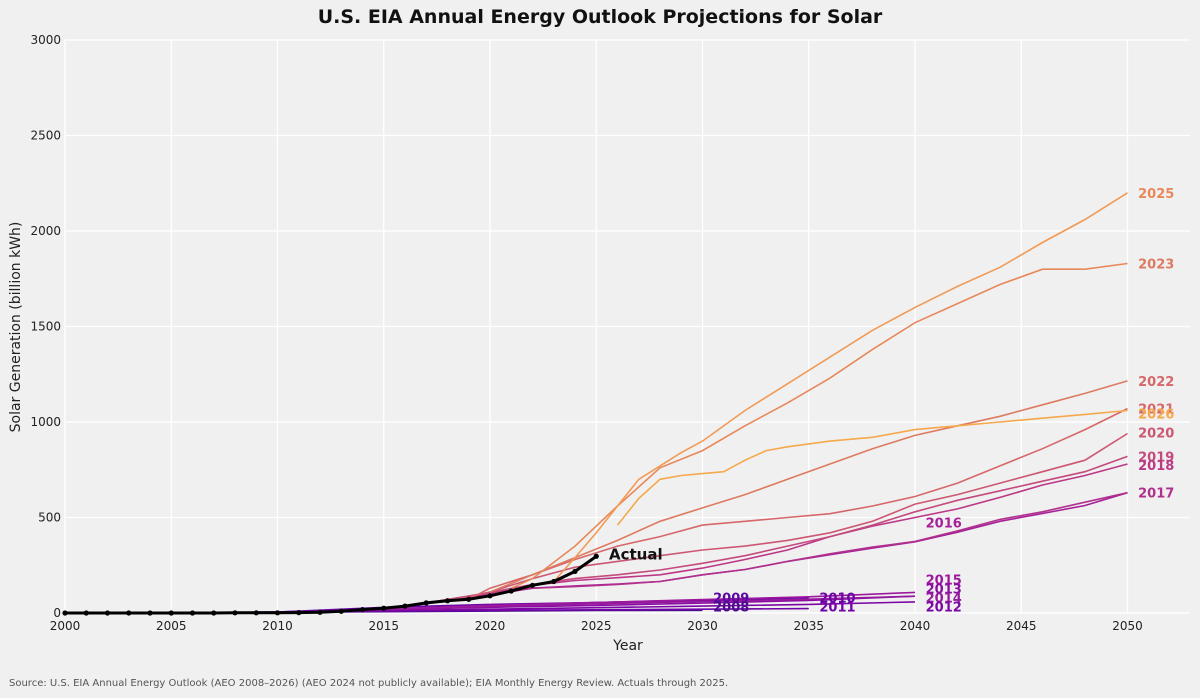 This screenshot has width=1200, height=698. Describe the element at coordinates (1156, 414) in the screenshot. I see `series-label-2026: 2026` at that location.